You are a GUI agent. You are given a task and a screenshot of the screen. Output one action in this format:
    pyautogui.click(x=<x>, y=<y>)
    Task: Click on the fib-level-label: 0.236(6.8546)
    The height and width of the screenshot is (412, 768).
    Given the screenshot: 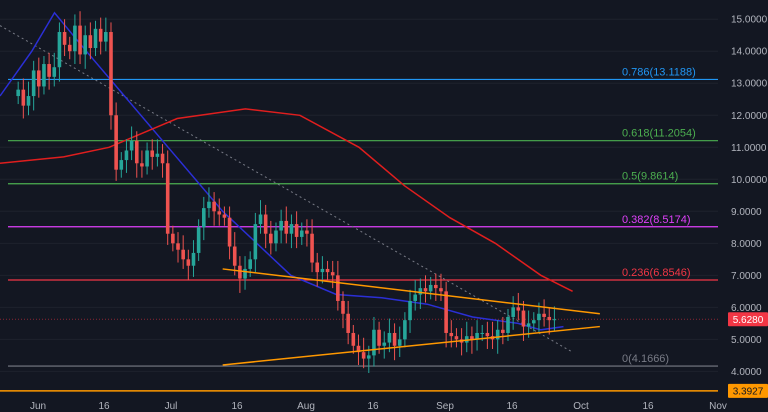 What is the action you would take?
    pyautogui.click(x=656, y=273)
    